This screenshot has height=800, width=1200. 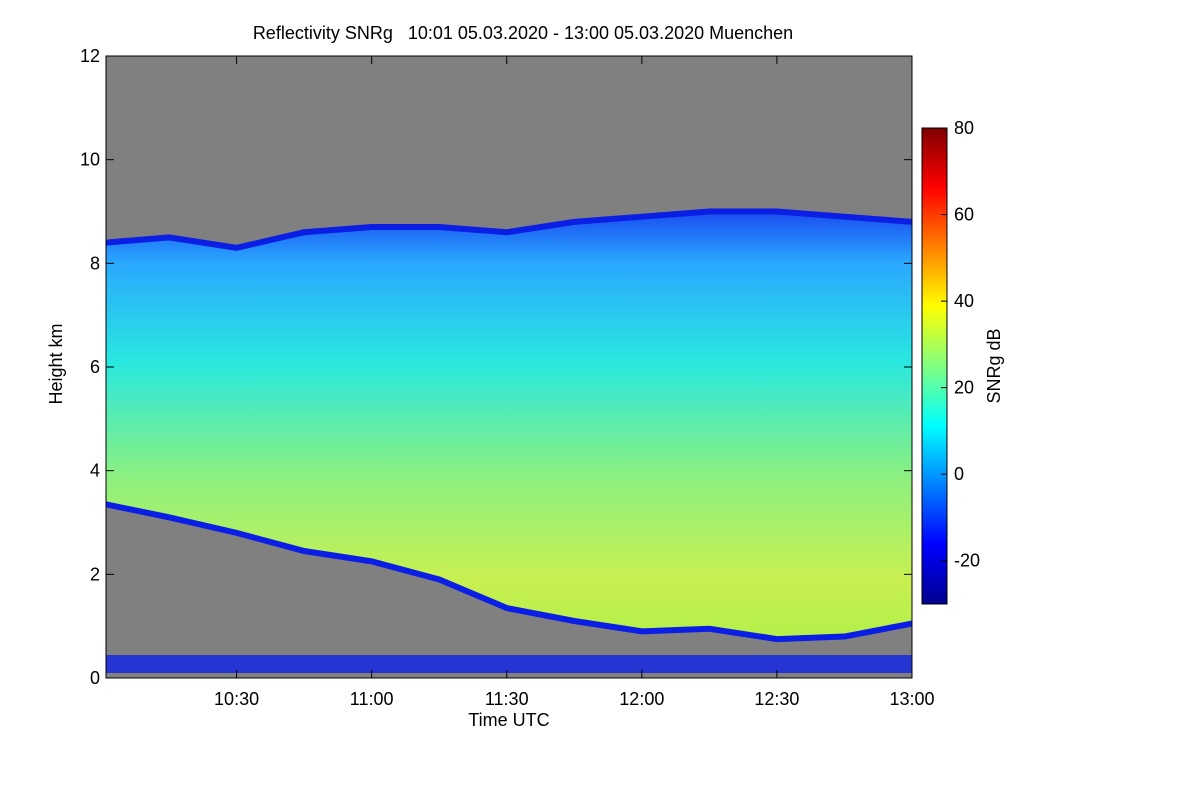 What do you see at coordinates (95, 574) in the screenshot?
I see `y-tick-label: 2` at bounding box center [95, 574].